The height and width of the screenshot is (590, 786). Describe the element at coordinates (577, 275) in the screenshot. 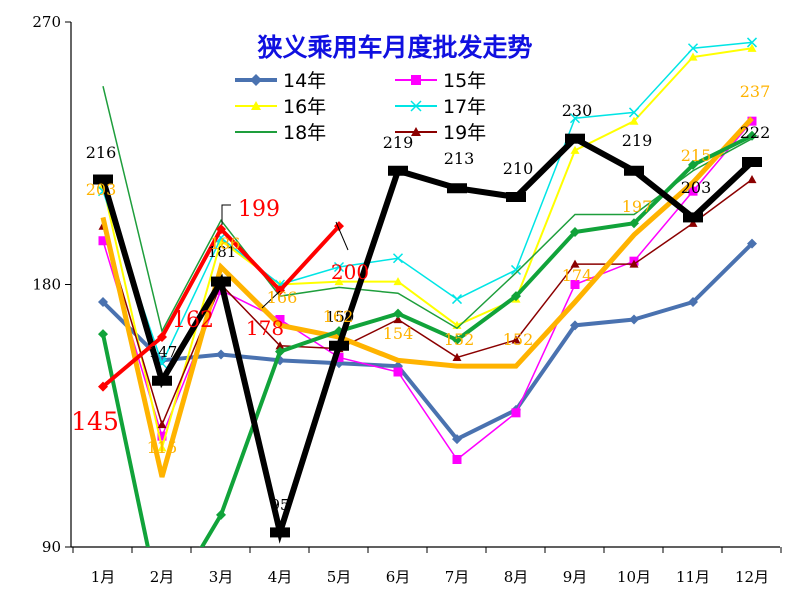

I see `data-label: 174` at that location.